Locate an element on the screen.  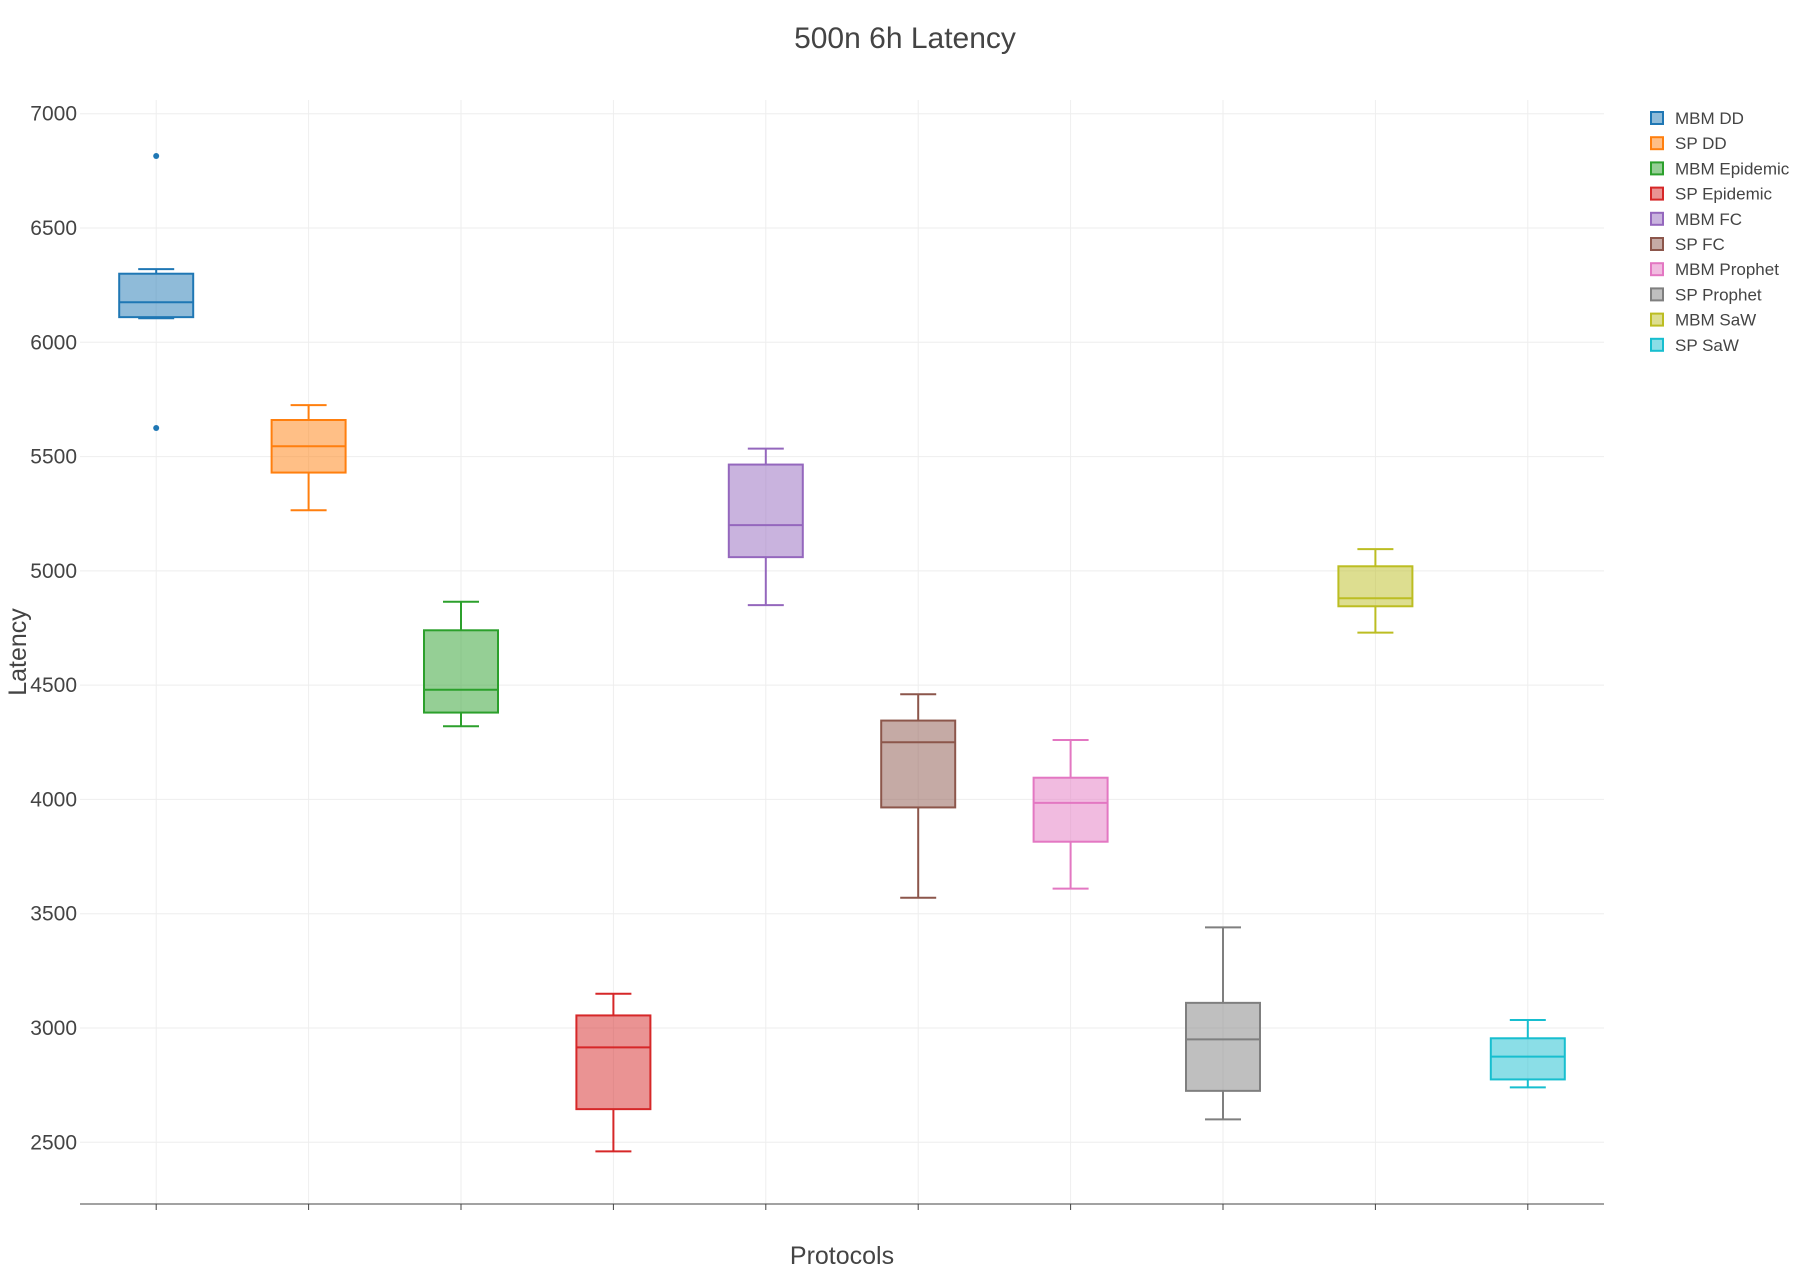
box-sp-dd is located at coordinates (308, 458).